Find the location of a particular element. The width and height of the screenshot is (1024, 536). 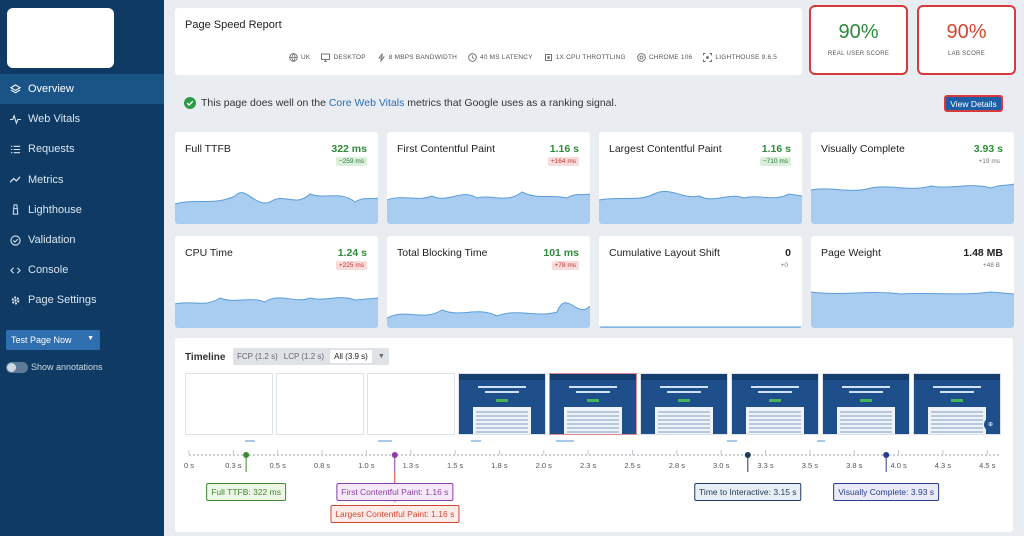

env-scan: LIGHTHOUSE 9.6.5 is located at coordinates (740, 57).